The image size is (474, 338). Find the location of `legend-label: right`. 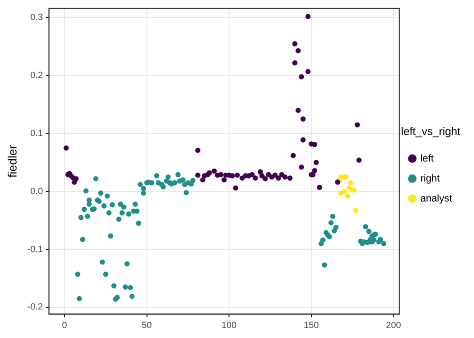

legend-label: right is located at coordinates (430, 178).